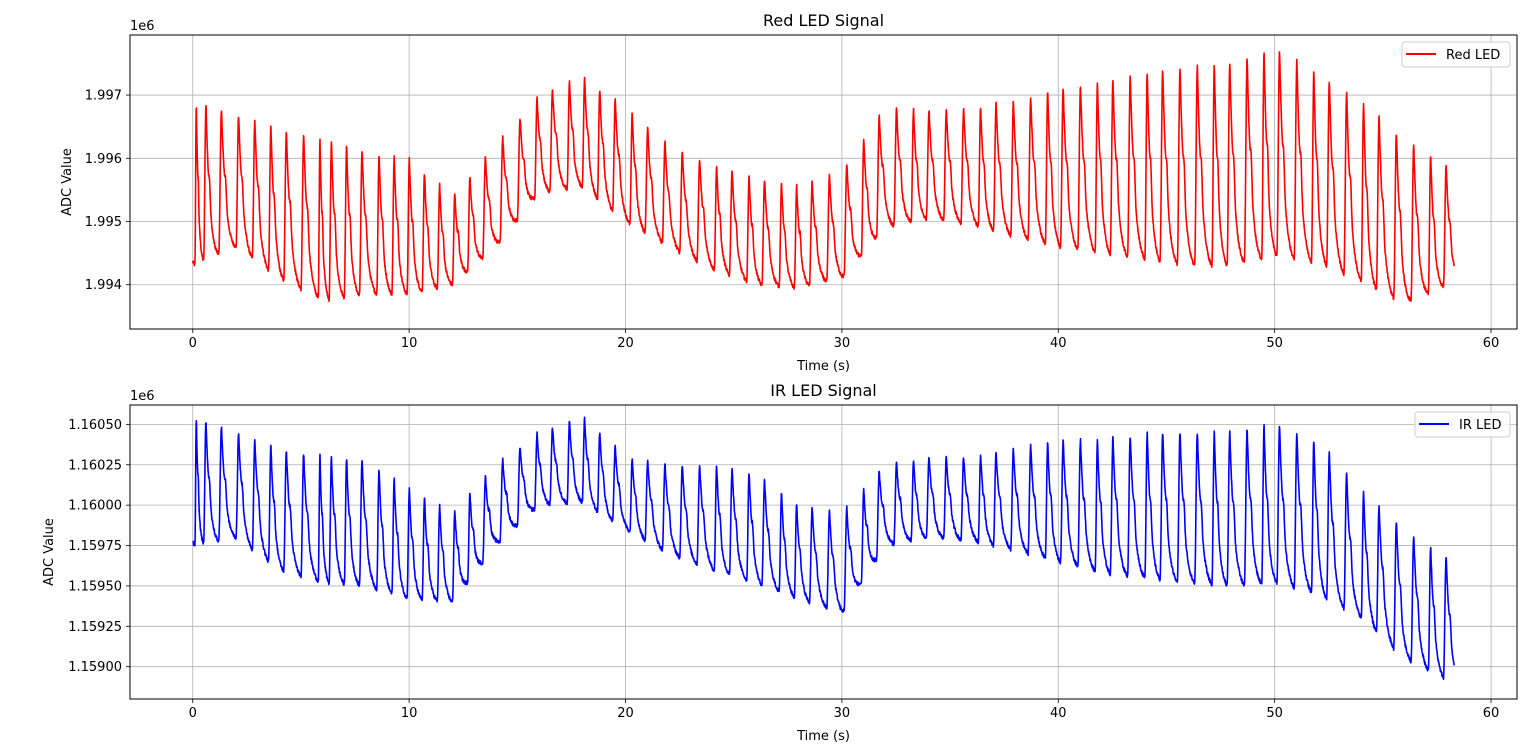 The width and height of the screenshot is (1536, 754). What do you see at coordinates (142, 26) in the screenshot?
I see `red-led-y-offset-label: 1e6` at bounding box center [142, 26].